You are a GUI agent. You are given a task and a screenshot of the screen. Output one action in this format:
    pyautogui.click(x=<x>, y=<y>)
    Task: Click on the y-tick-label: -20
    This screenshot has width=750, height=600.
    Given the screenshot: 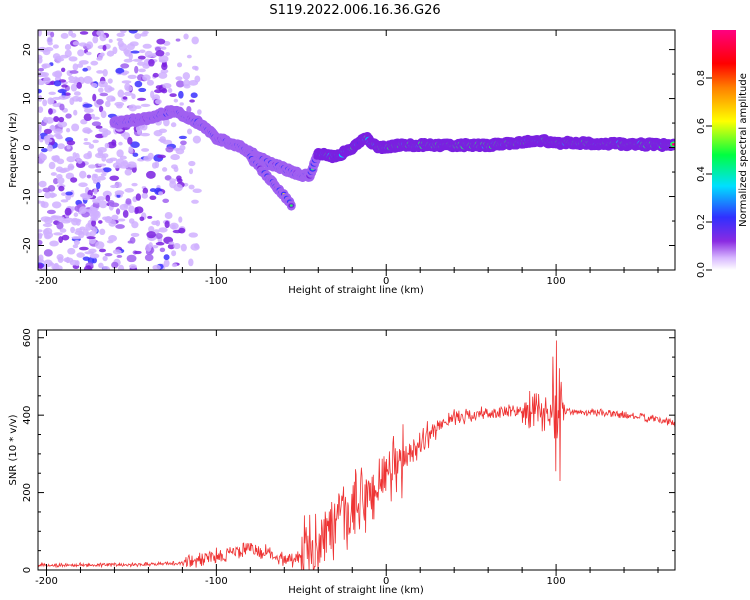 What is the action you would take?
    pyautogui.click(x=27, y=245)
    